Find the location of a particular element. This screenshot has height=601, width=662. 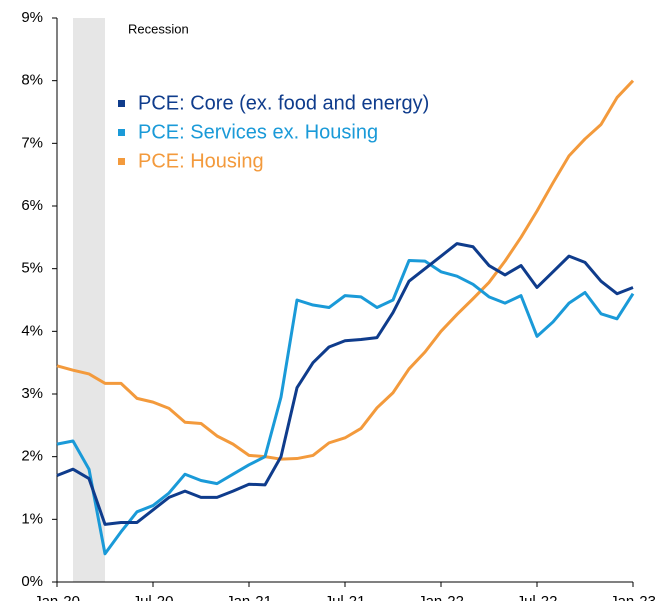

x-tick-label: Jan-23 is located at coordinates (633, 597).